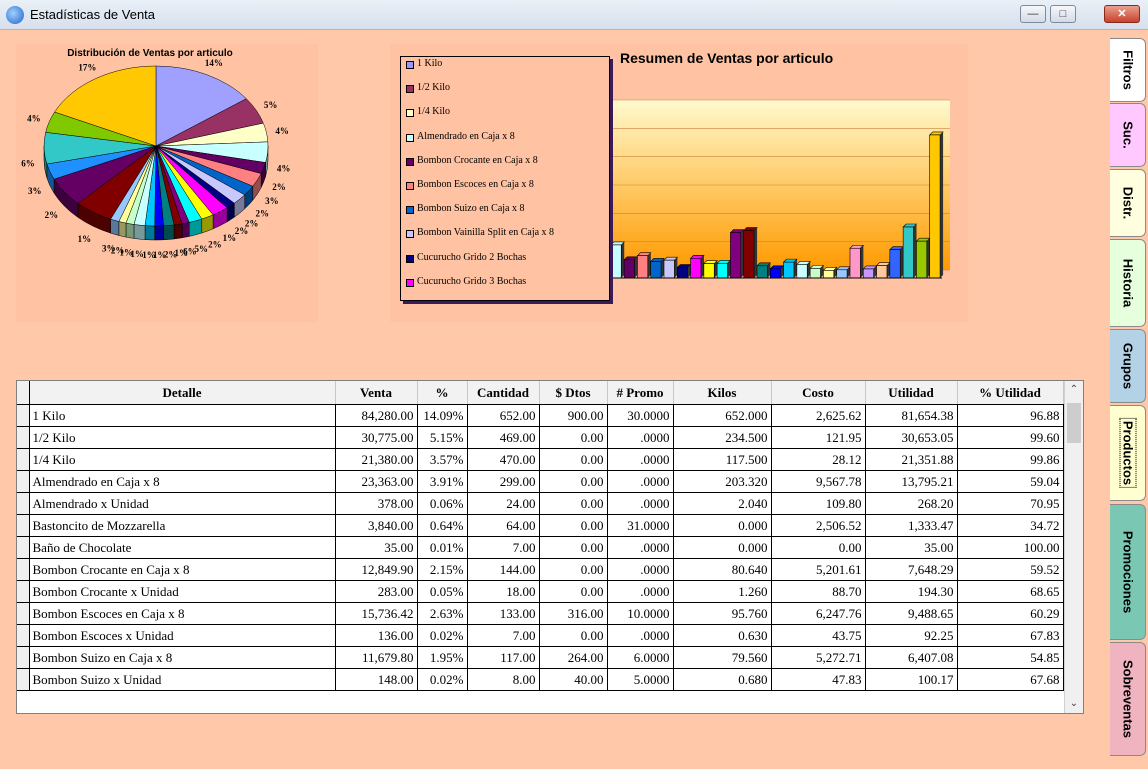 The image size is (1148, 769). What do you see at coordinates (376, 657) in the screenshot?
I see `table-cell: 11,679.80` at bounding box center [376, 657].